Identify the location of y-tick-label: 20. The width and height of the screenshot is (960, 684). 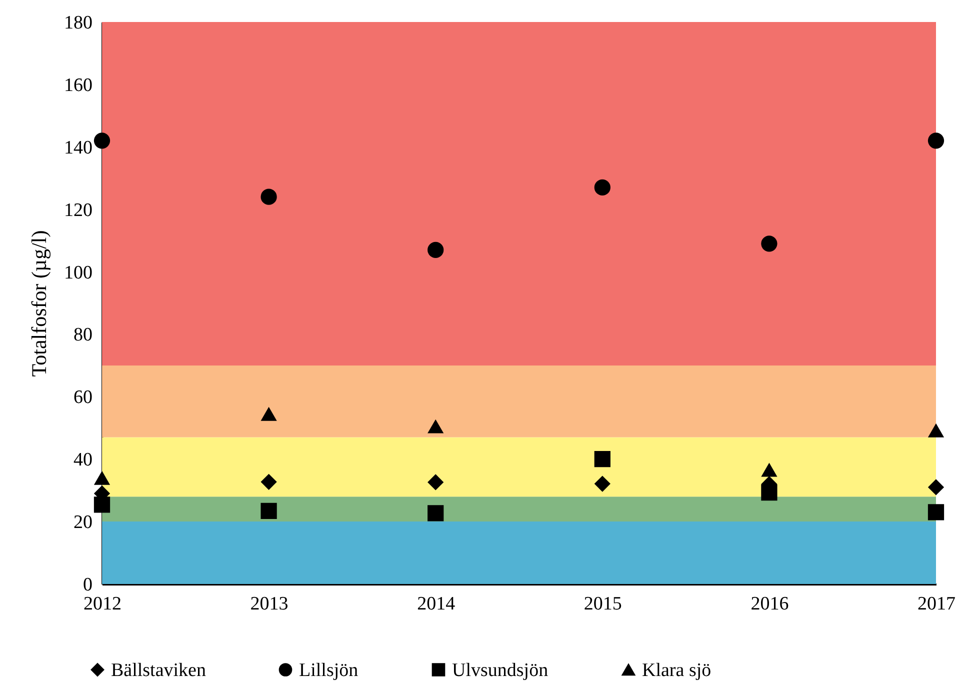
(83, 523).